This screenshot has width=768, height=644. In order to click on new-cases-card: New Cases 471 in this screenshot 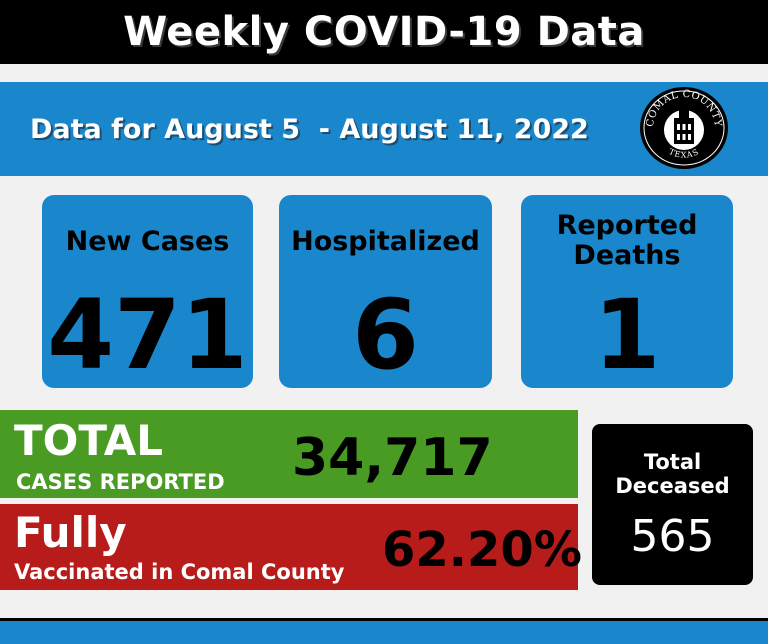, I will do `click(147, 291)`.